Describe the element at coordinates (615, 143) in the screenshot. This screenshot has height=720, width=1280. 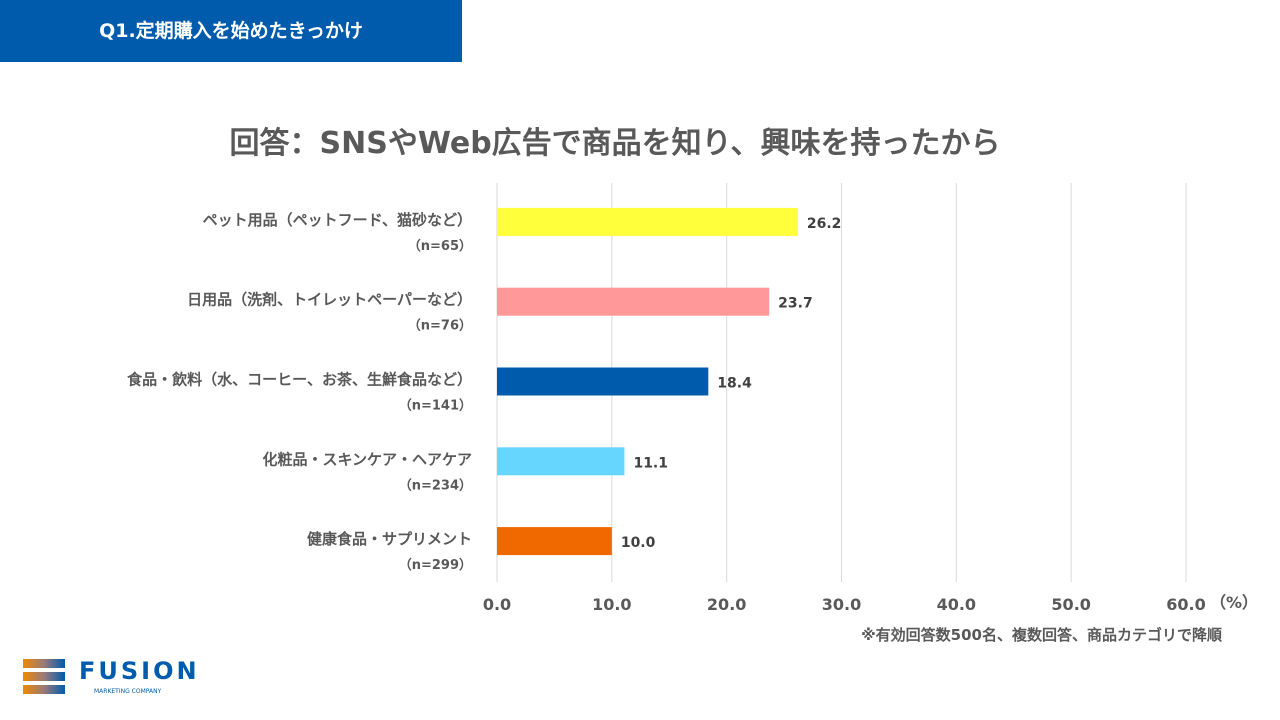
I see `chart-title: 回答：SNSやWeb広告で商品を知り、興味を持ったから` at that location.